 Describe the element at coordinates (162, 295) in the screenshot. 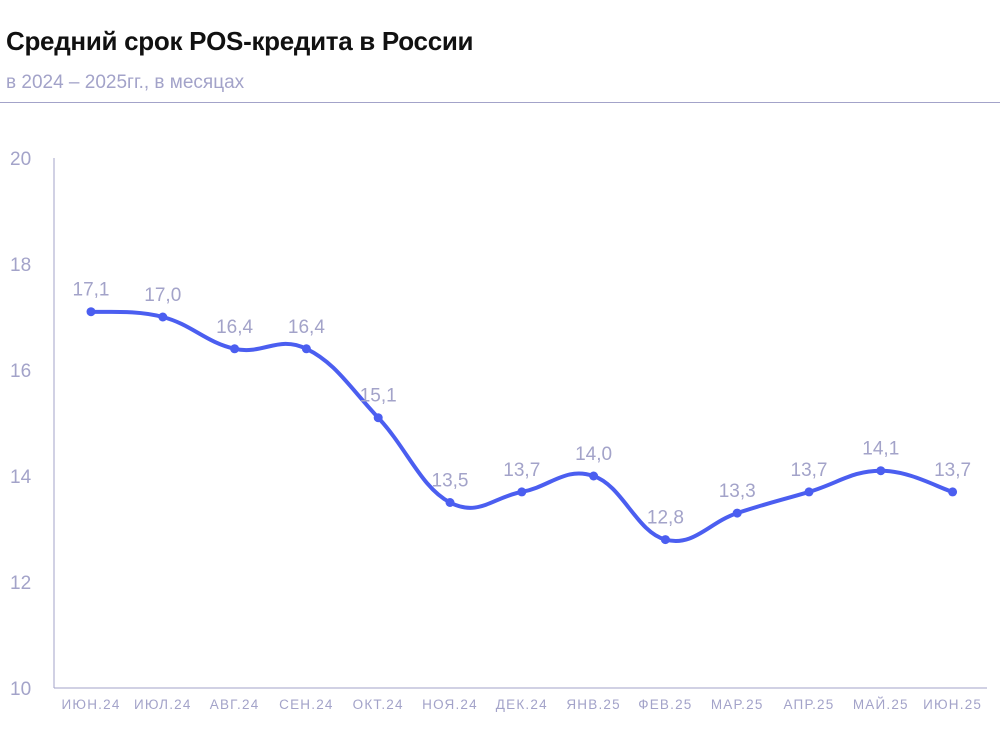

I see `data-label: 17,0` at that location.